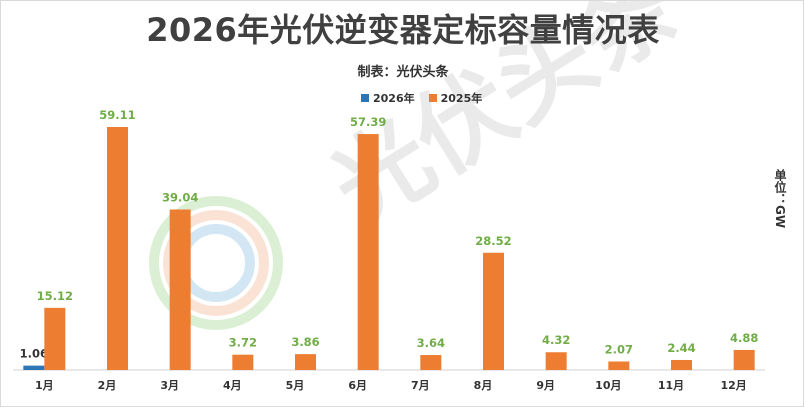  I want to click on x-tick-label-10: 10月, so click(608, 385).